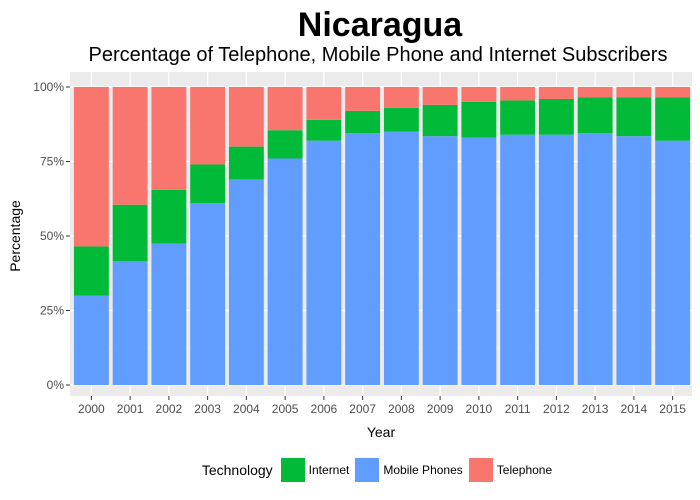  Describe the element at coordinates (130, 409) in the screenshot. I see `x-tick-label: 2001` at that location.